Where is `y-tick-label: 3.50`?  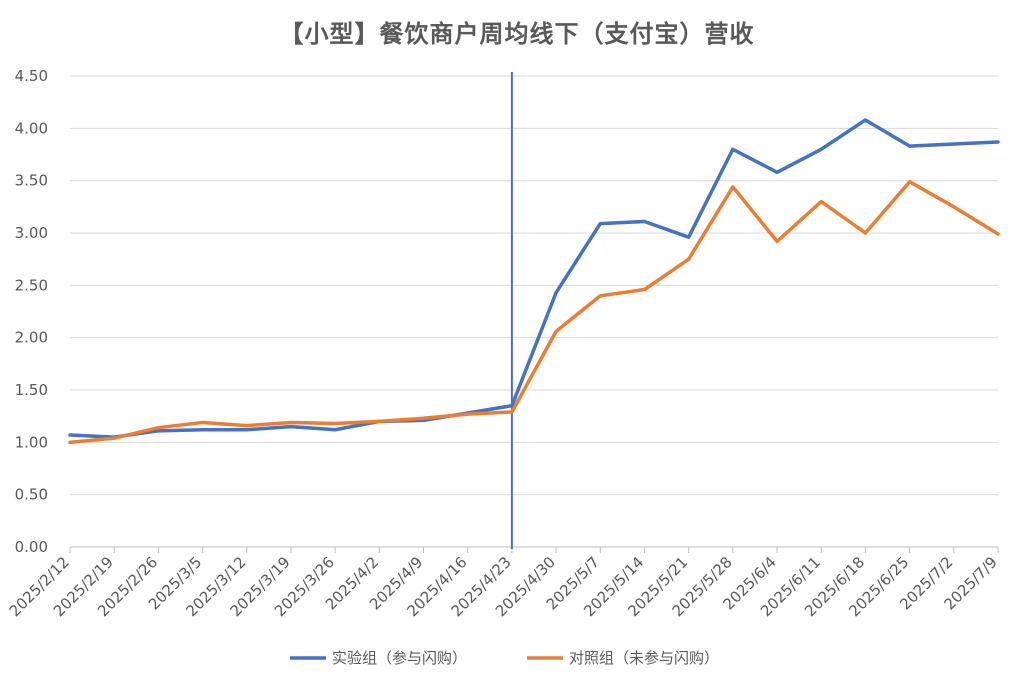 y-tick-label: 3.50 is located at coordinates (31, 181).